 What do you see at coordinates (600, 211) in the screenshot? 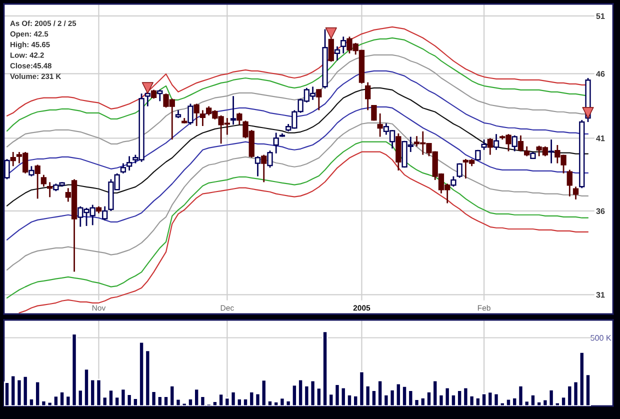
I see `y-tick-label: 36` at bounding box center [600, 211].